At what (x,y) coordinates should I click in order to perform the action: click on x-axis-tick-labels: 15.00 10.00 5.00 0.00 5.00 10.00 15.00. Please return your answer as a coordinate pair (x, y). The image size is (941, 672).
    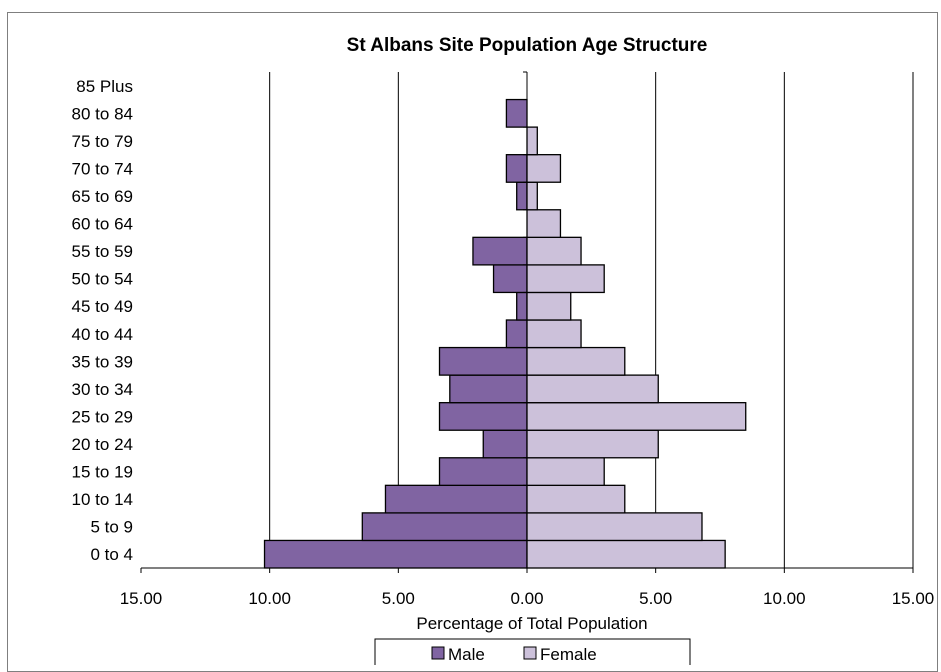
    Looking at the image, I should click on (527, 598).